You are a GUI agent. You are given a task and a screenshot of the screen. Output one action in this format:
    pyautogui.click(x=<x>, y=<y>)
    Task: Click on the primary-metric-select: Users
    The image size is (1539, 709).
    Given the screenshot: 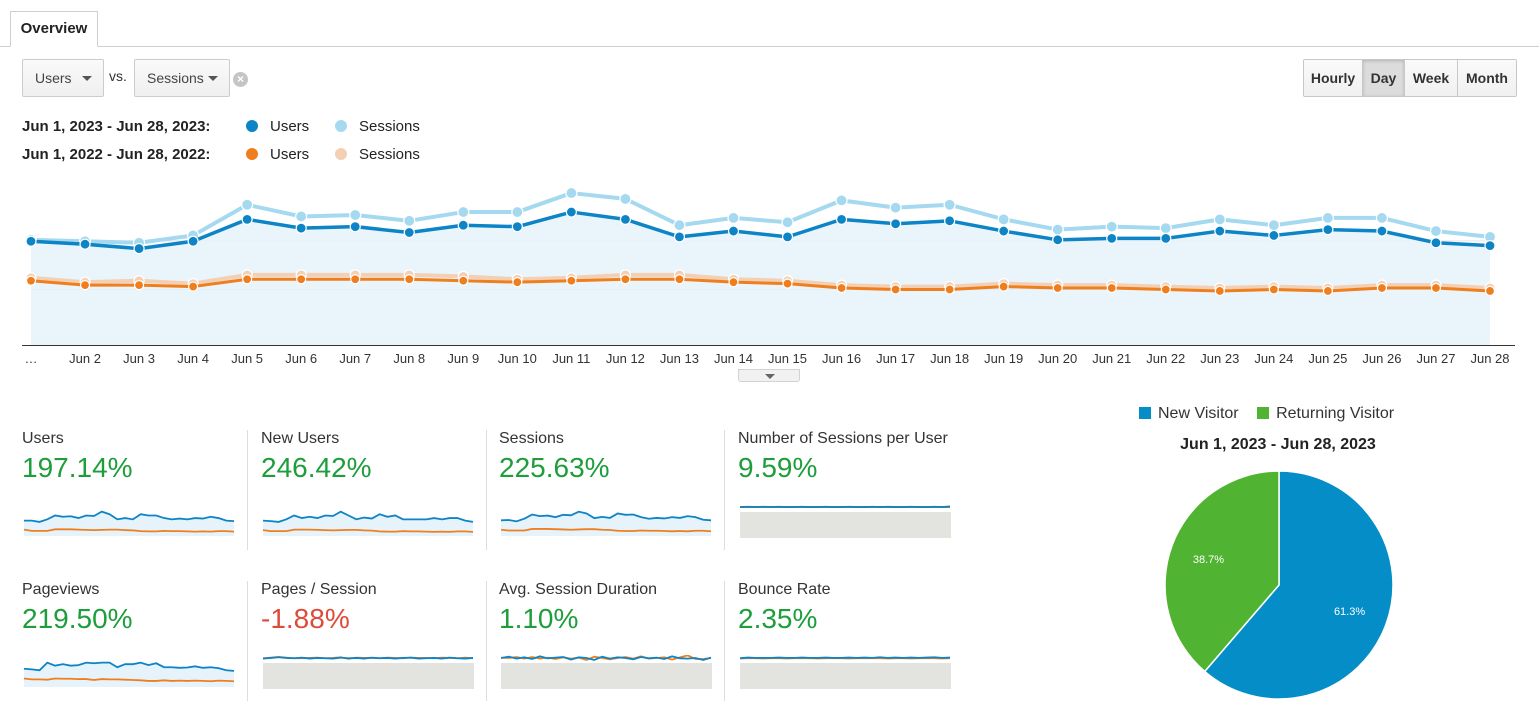 What is the action you would take?
    pyautogui.click(x=63, y=78)
    